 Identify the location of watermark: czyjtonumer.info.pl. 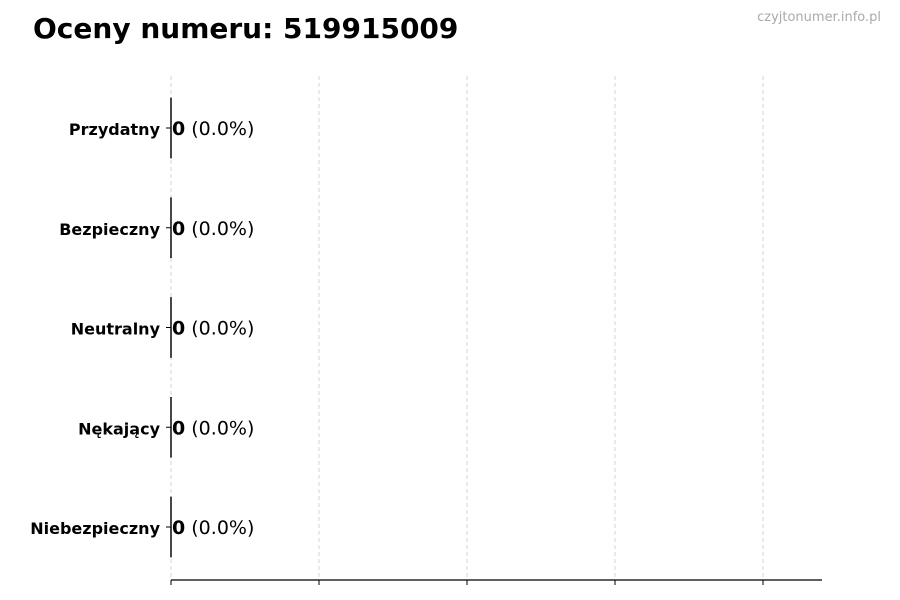
(819, 17).